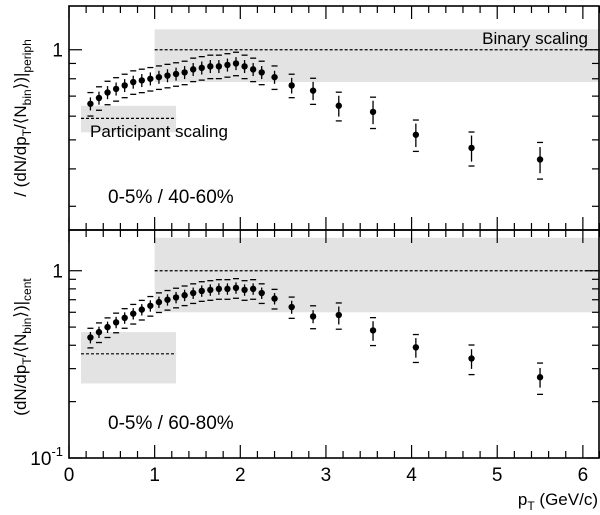  I want to click on x-axis-title-main: p, so click(522, 499).